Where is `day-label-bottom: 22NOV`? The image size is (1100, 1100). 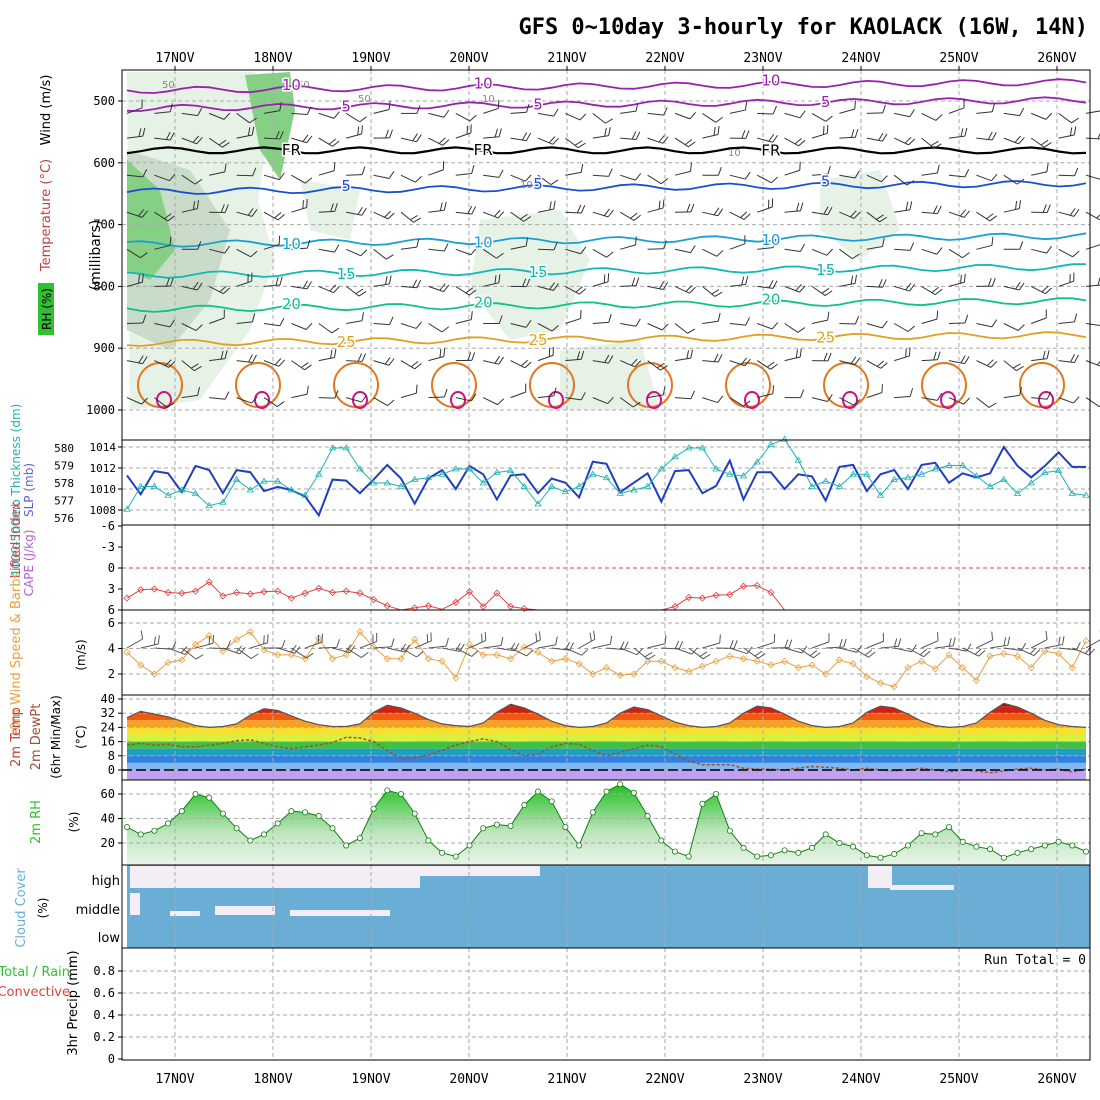 day-label-bottom: 22NOV is located at coordinates (664, 1079).